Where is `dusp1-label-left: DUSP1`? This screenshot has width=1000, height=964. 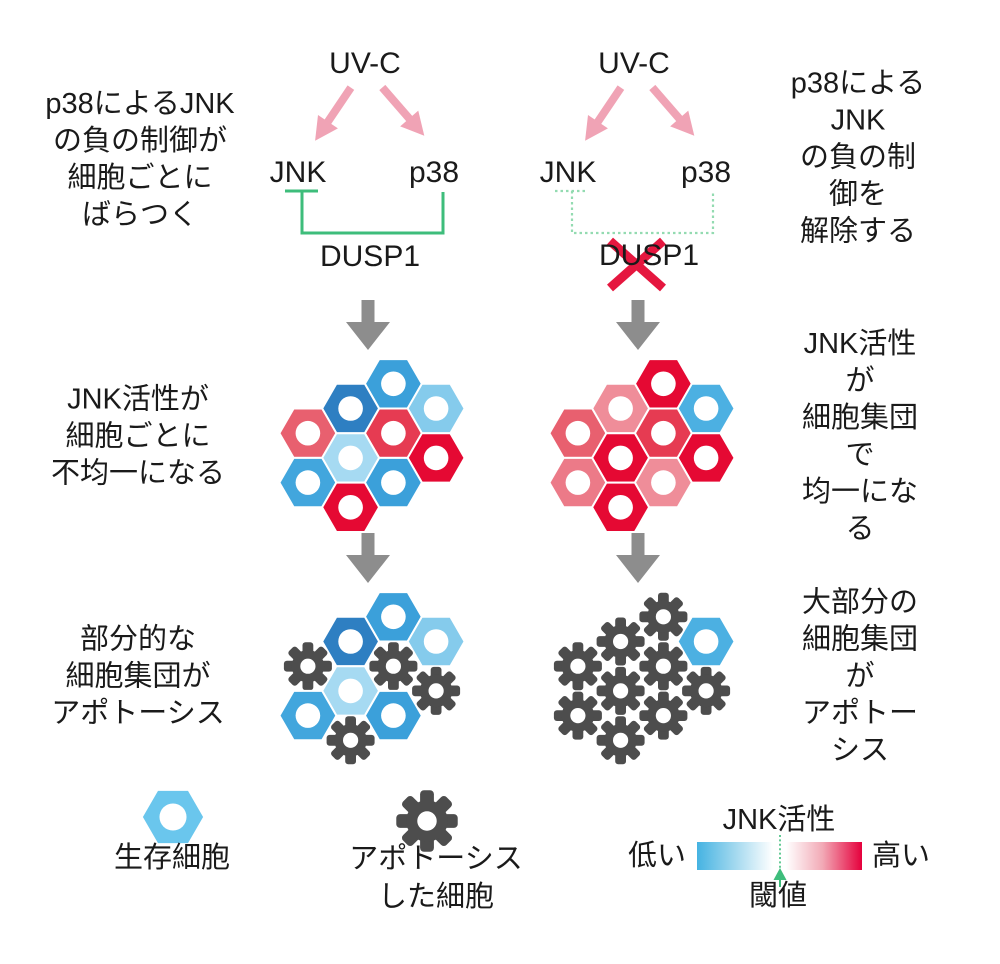
dusp1-label-left: DUSP1 is located at coordinates (370, 256).